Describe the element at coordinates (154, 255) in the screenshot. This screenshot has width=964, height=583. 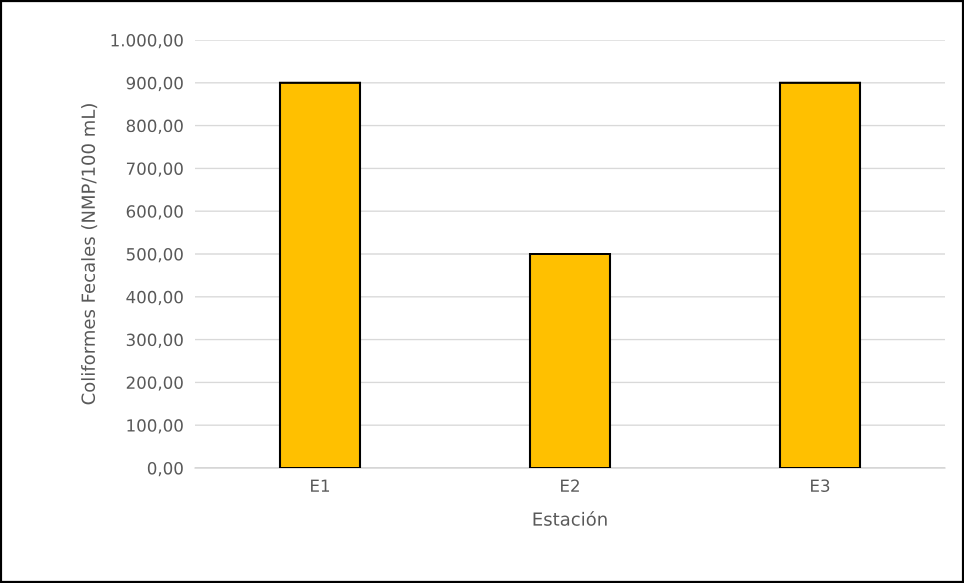
I see `y-tick-label: 500,00` at that location.